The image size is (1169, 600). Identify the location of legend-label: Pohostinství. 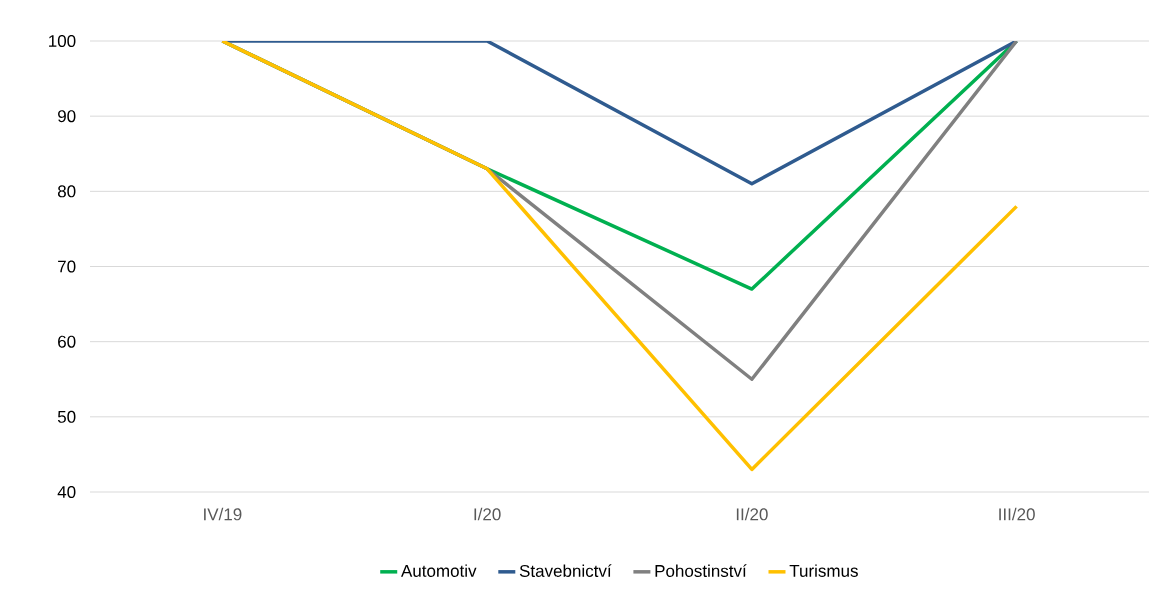
(701, 570).